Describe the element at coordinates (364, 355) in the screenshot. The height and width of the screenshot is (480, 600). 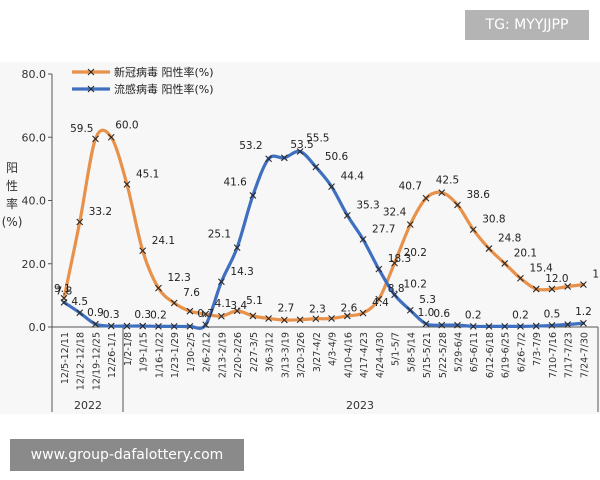
I see `x-tick-label: 4/17-4/23` at that location.